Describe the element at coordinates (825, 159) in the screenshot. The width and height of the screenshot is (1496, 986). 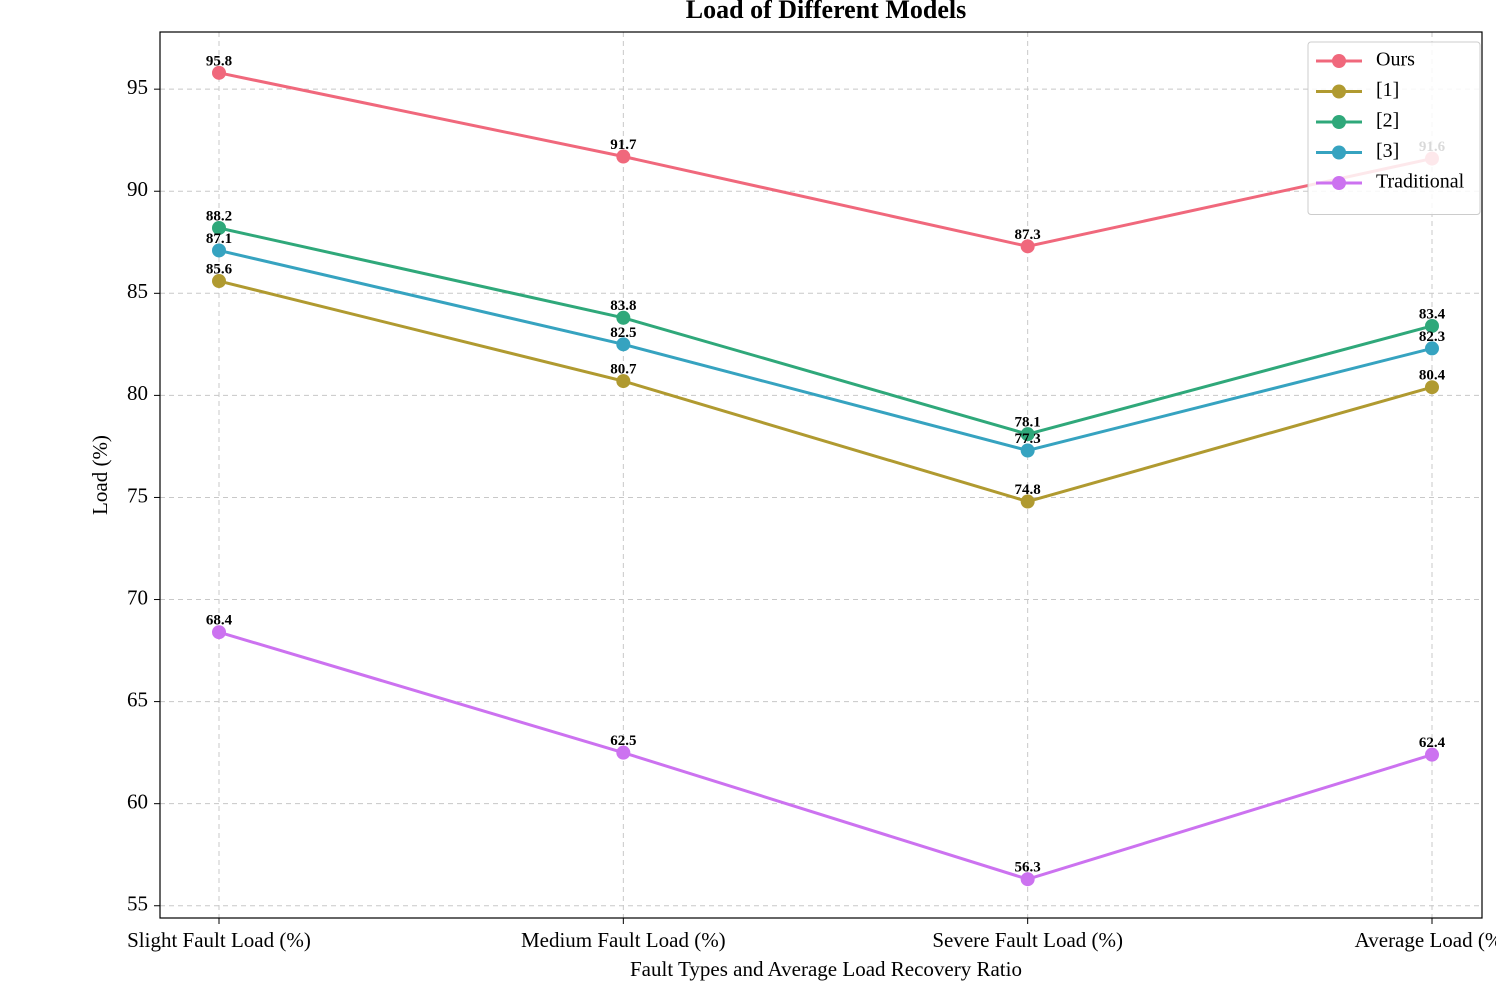
I see `series-line` at that location.